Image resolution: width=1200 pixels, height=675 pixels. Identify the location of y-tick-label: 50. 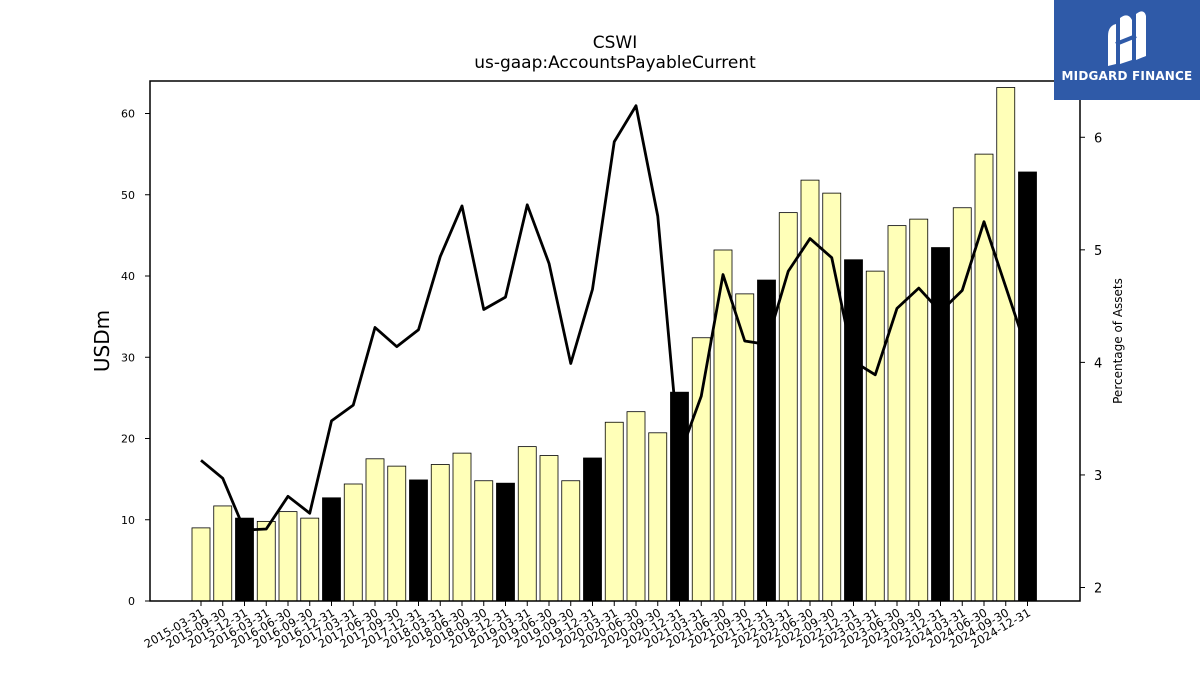
(128, 195).